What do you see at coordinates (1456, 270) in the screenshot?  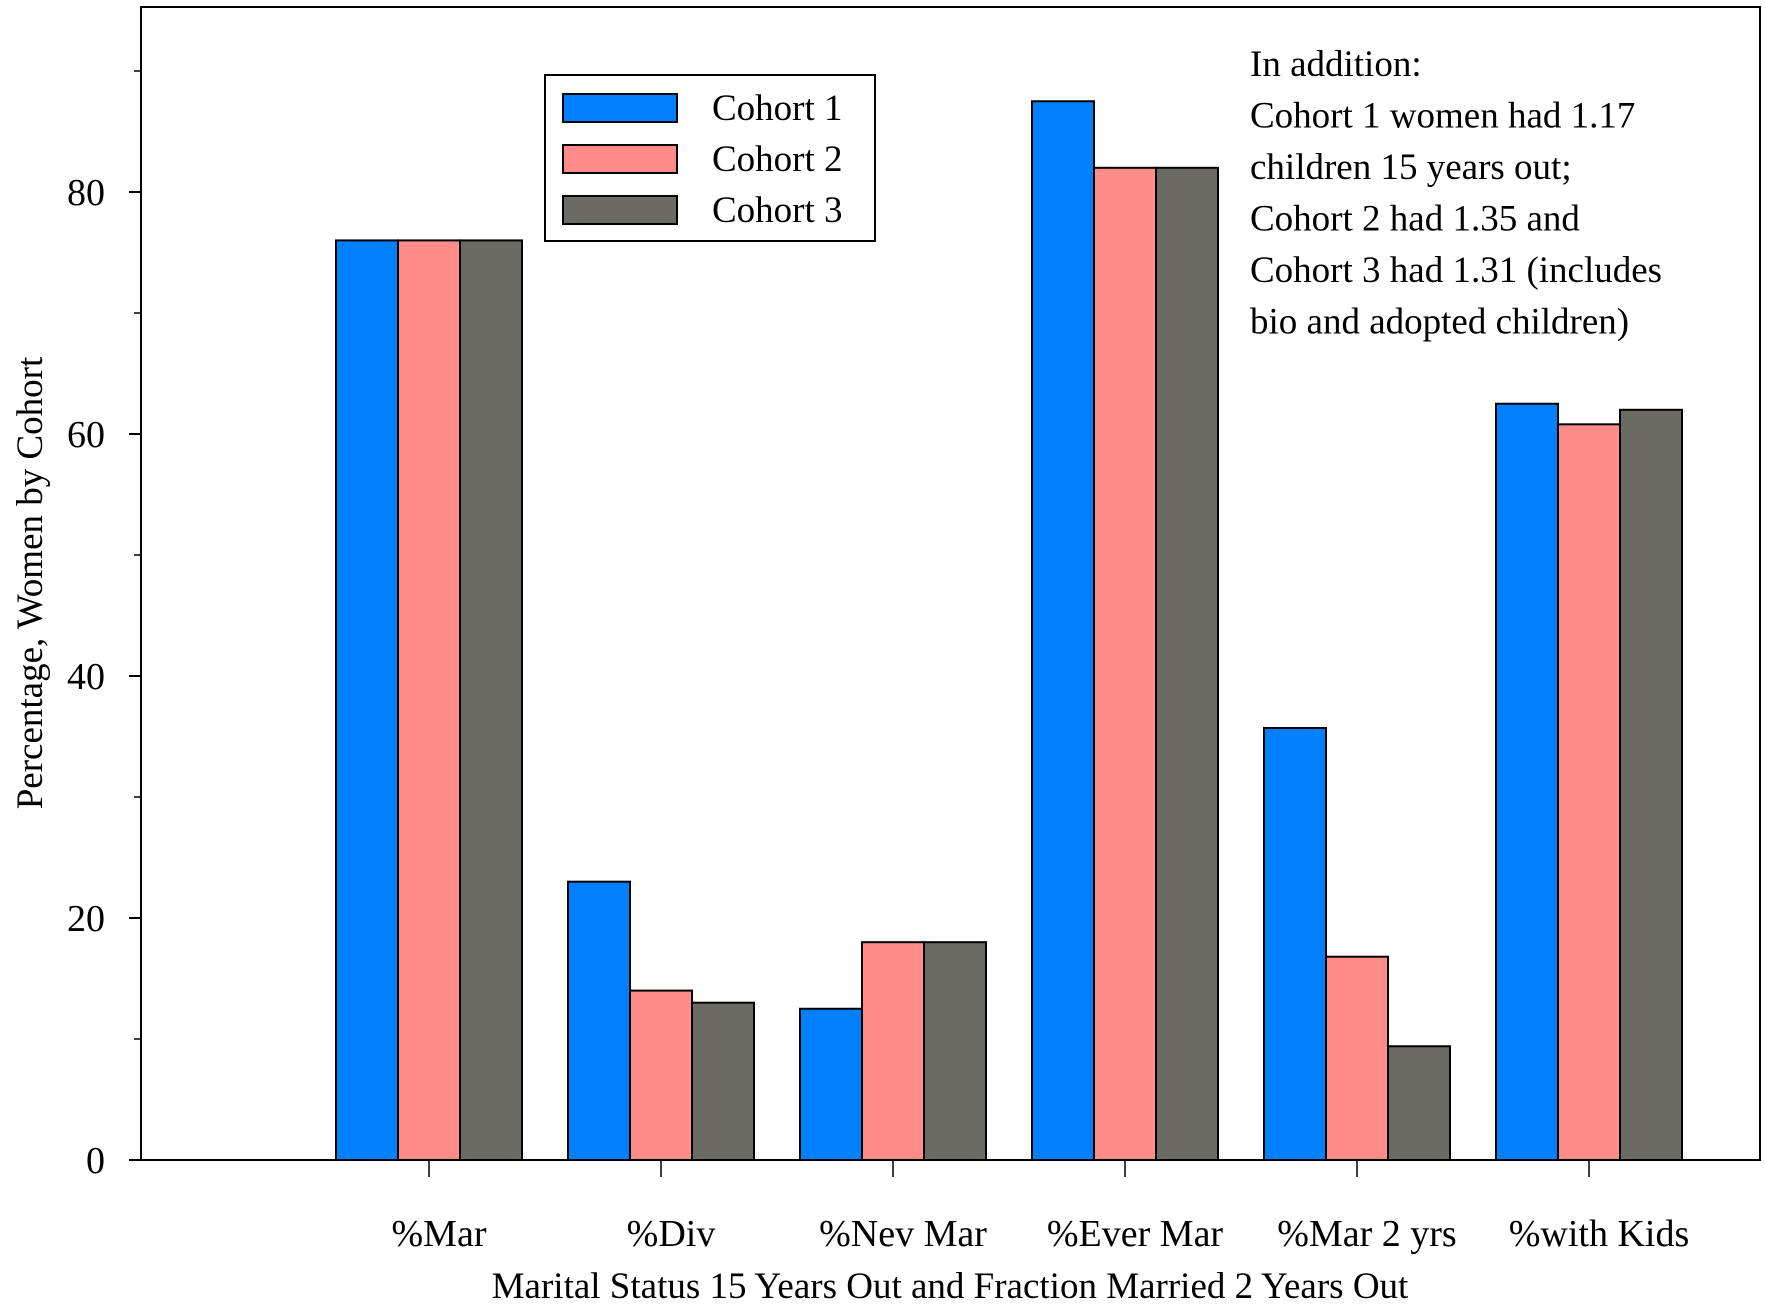 I see `annotation-line: Cohort 3 had 1.31 (includes` at bounding box center [1456, 270].